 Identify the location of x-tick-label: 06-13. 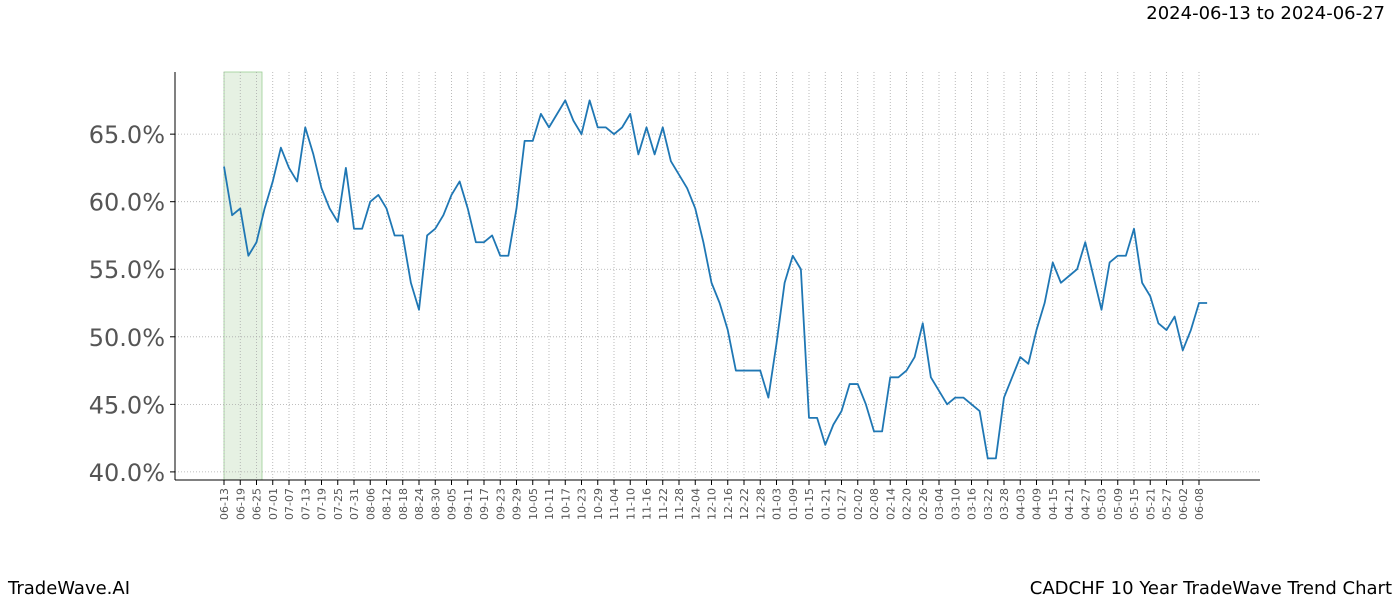
(224, 504).